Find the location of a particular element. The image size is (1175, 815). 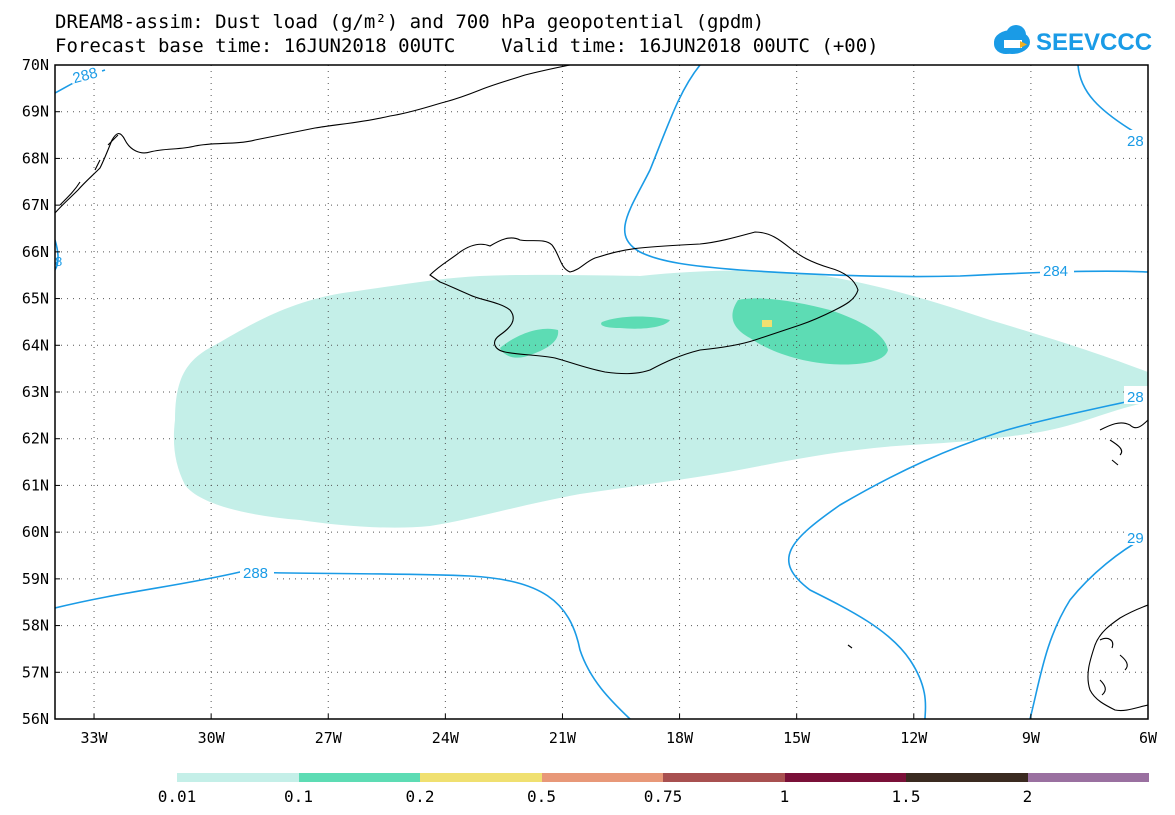

lon-axis: 33W 30W 27W 24W 21W 18W 15W 12W 9W 6W is located at coordinates (619, 738).